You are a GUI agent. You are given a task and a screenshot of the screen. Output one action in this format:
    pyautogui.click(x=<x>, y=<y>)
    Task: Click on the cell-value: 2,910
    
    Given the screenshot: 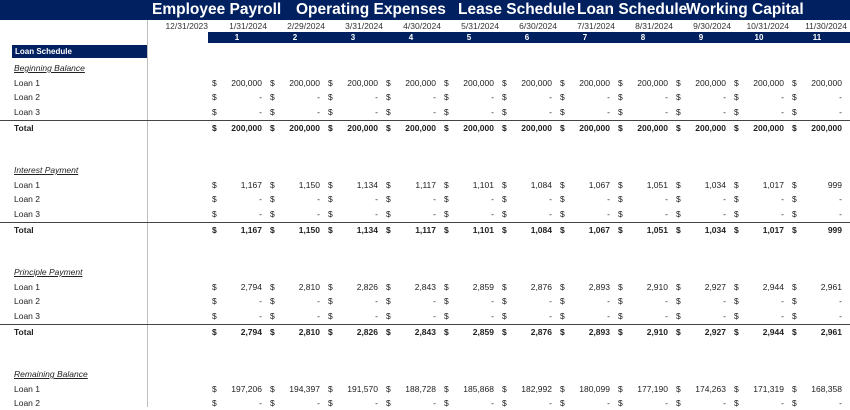 What is the action you would take?
    pyautogui.click(x=657, y=331)
    